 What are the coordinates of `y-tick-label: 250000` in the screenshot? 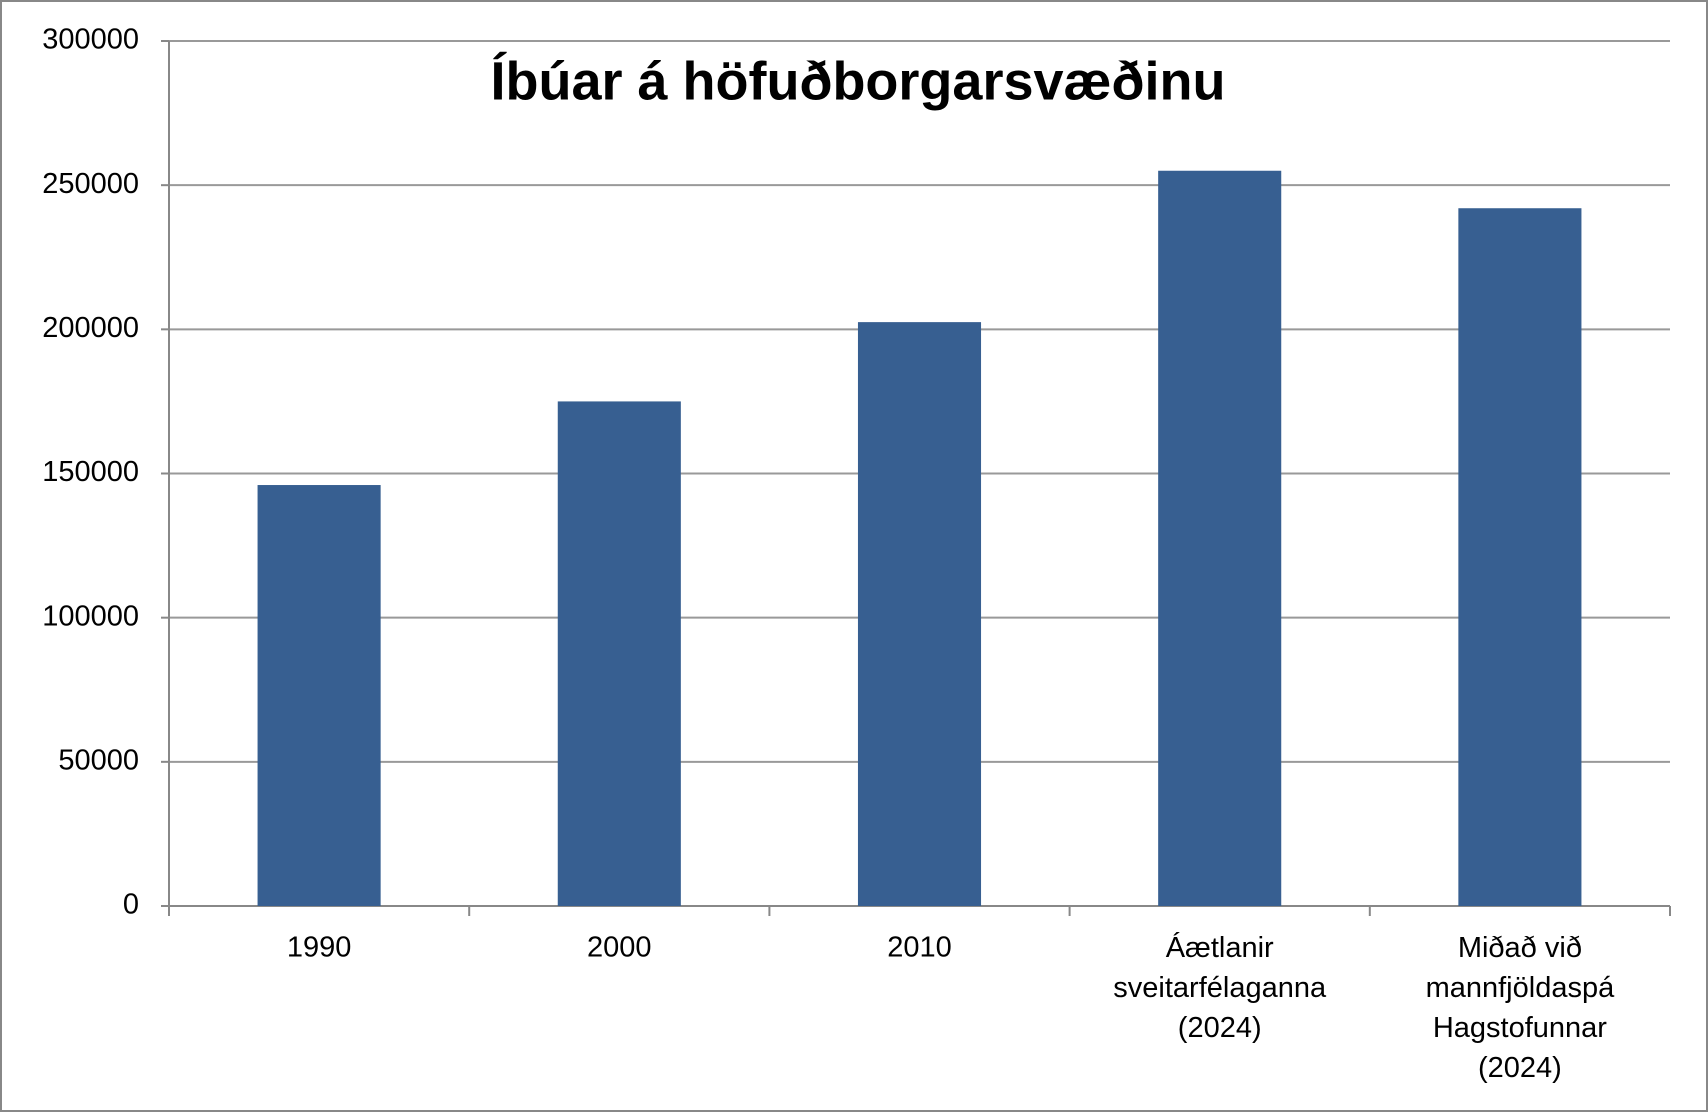 It's located at (90, 184).